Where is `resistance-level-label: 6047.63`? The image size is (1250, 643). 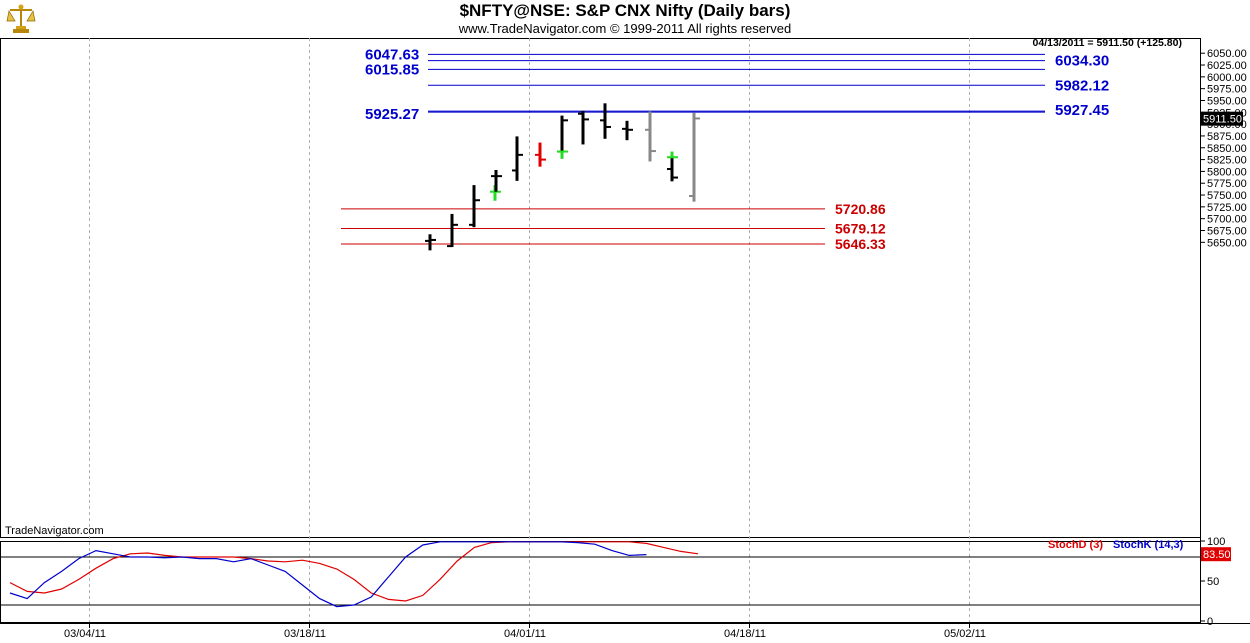
resistance-level-label: 6047.63 is located at coordinates (392, 54).